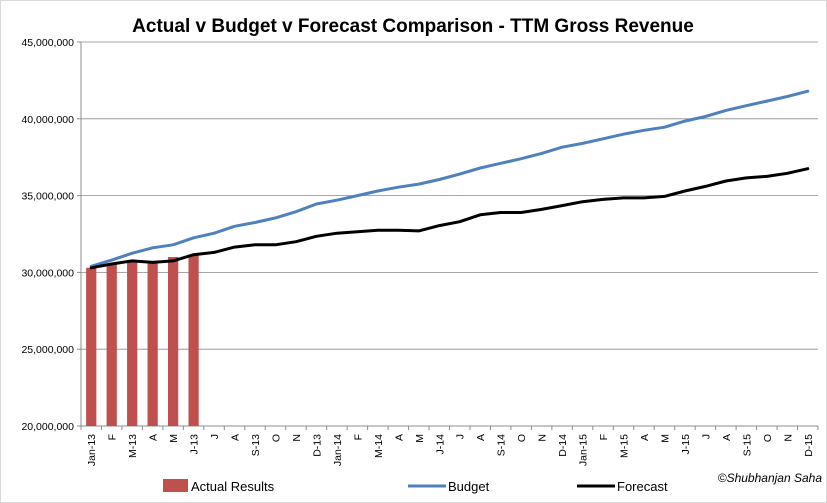 The width and height of the screenshot is (827, 503). What do you see at coordinates (47, 197) in the screenshot?
I see `y-tick-label: 35,000,000` at bounding box center [47, 197].